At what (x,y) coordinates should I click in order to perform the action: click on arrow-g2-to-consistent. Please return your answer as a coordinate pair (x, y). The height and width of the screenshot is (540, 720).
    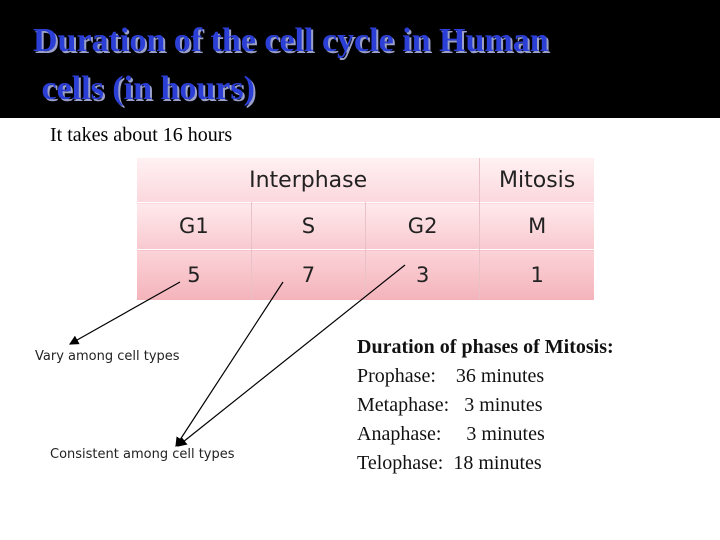
    Looking at the image, I should click on (291, 355).